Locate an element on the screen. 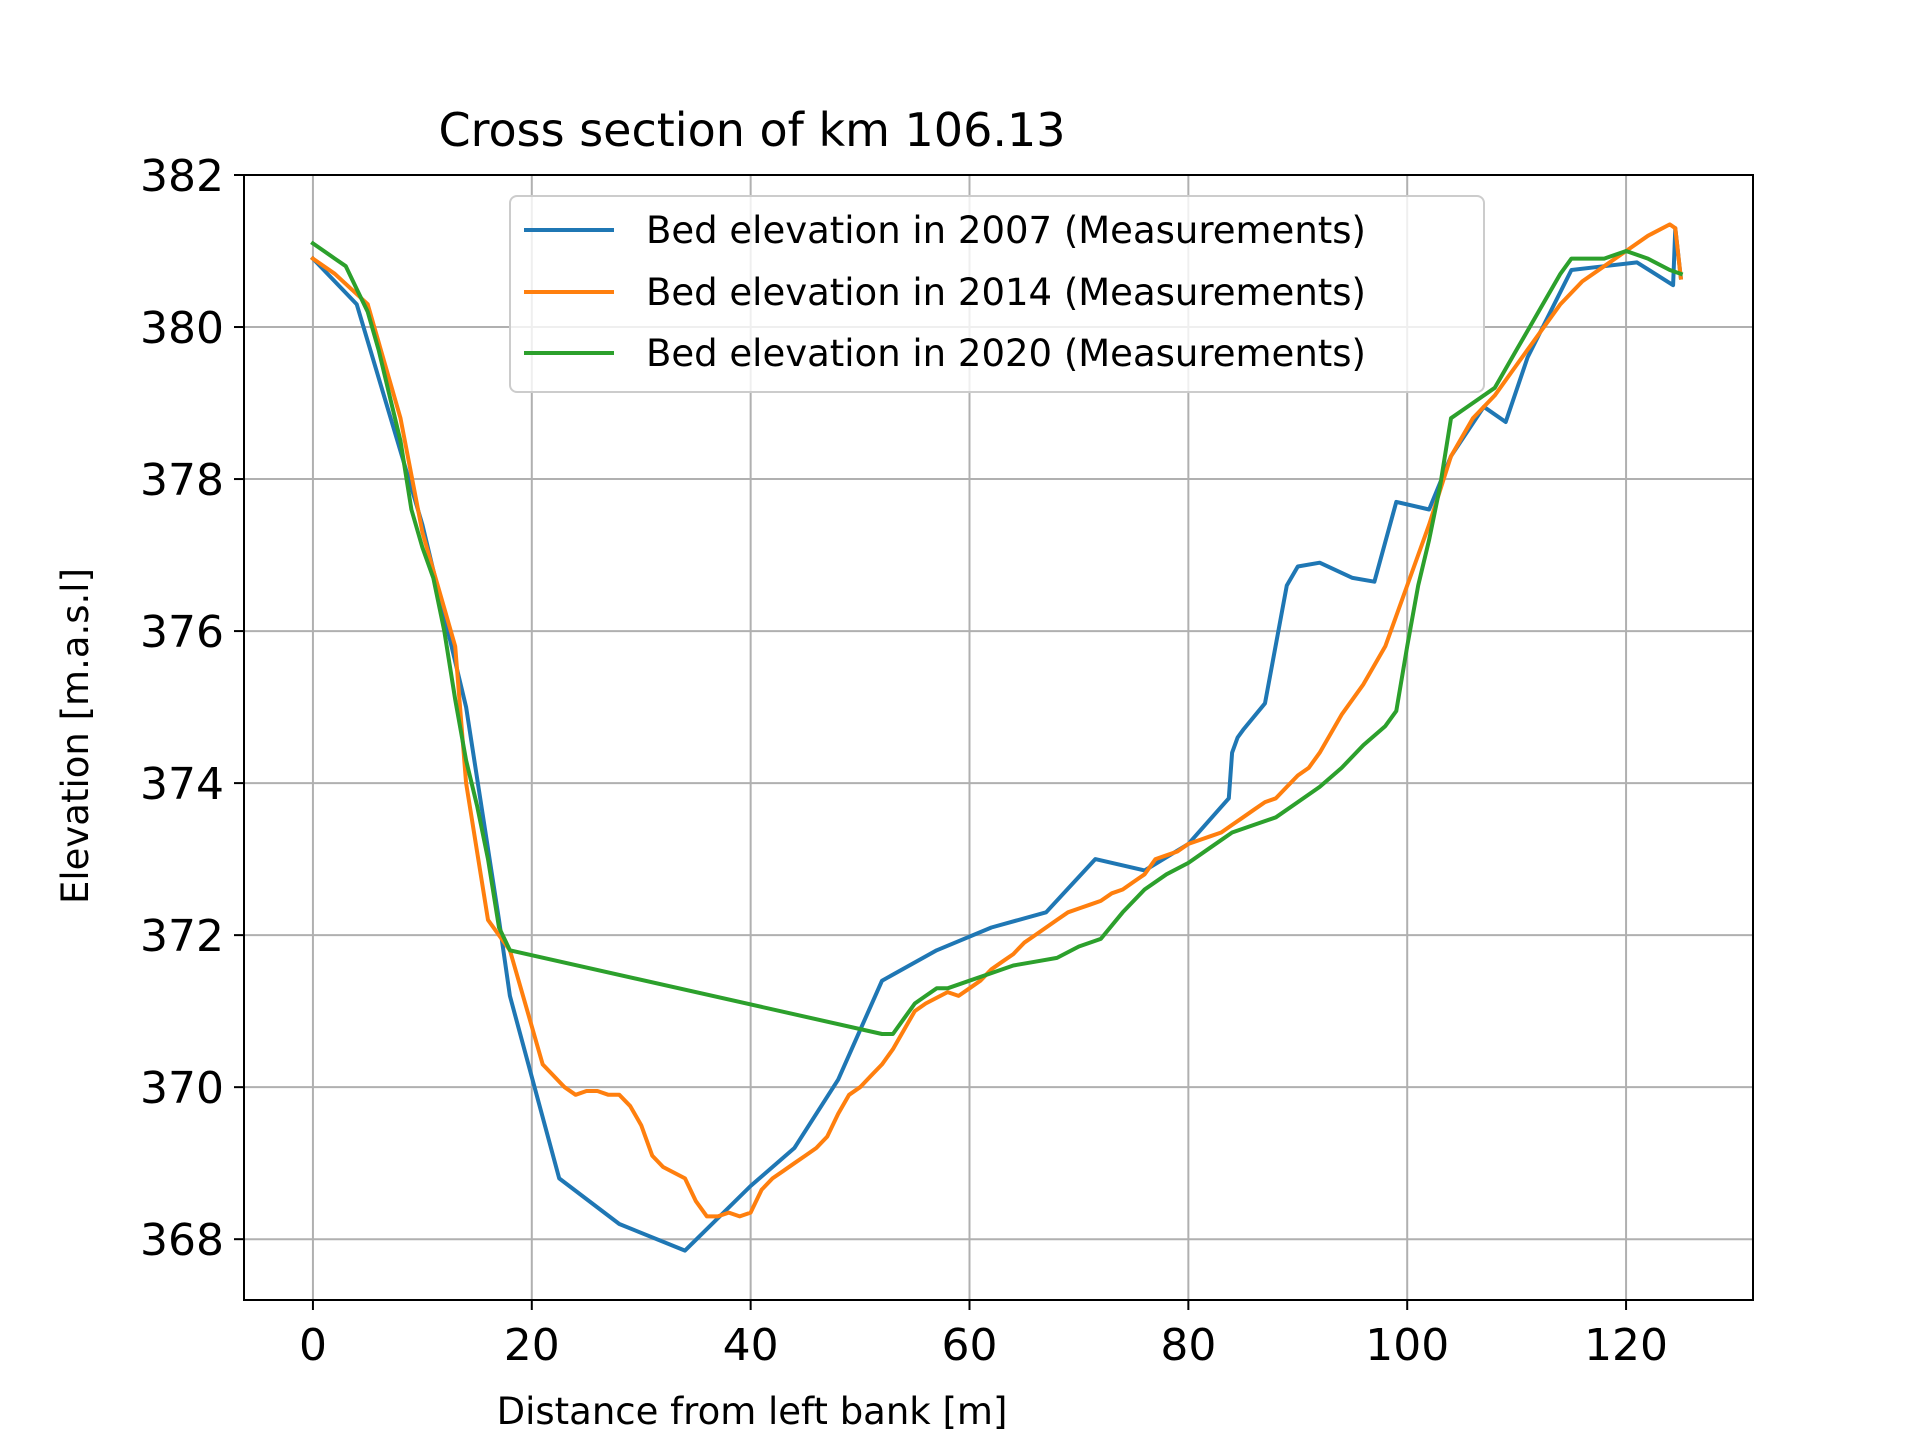 The height and width of the screenshot is (1440, 1920). x-tick-label: 120 is located at coordinates (1626, 1345).